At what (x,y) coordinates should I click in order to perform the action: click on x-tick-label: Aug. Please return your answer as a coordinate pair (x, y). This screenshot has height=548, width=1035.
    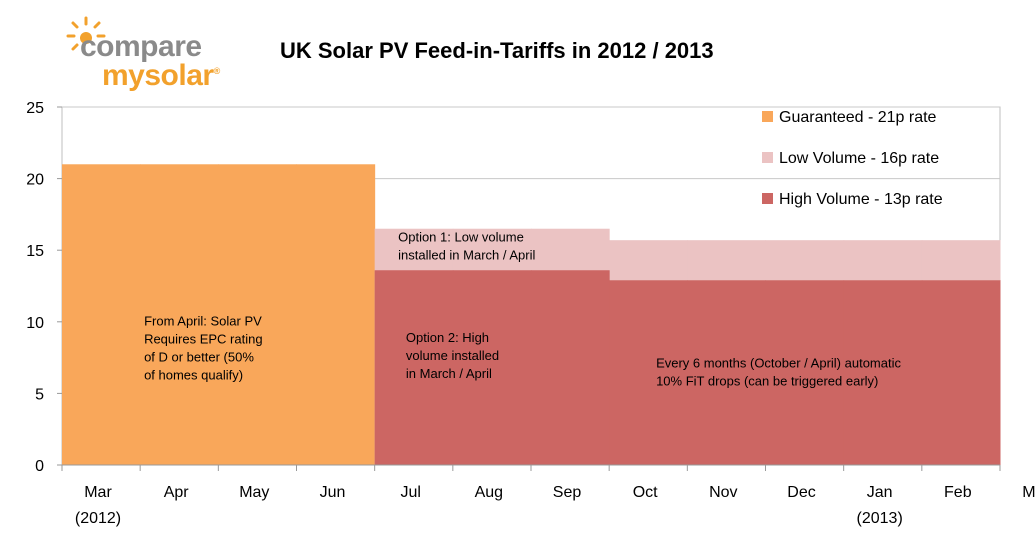
    Looking at the image, I should click on (489, 492).